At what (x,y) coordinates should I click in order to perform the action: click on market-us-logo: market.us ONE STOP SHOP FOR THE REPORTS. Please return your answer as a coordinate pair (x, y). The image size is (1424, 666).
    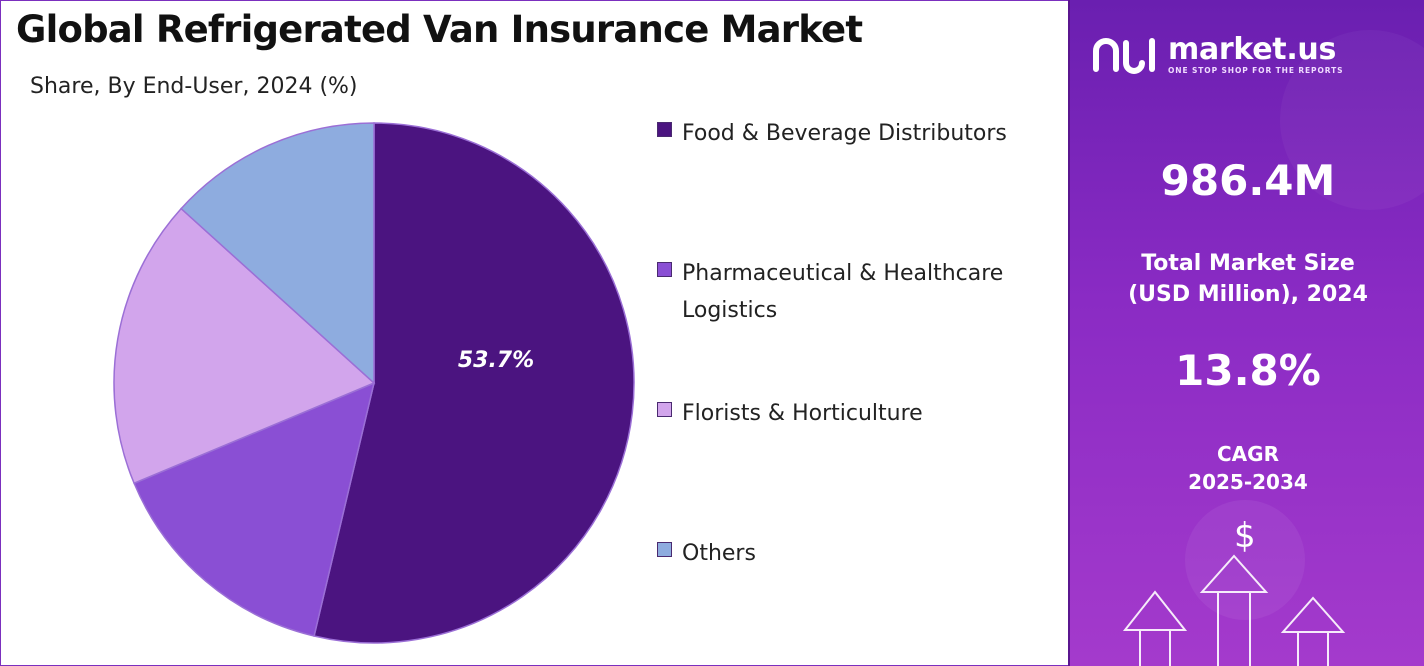
    Looking at the image, I should click on (1216, 54).